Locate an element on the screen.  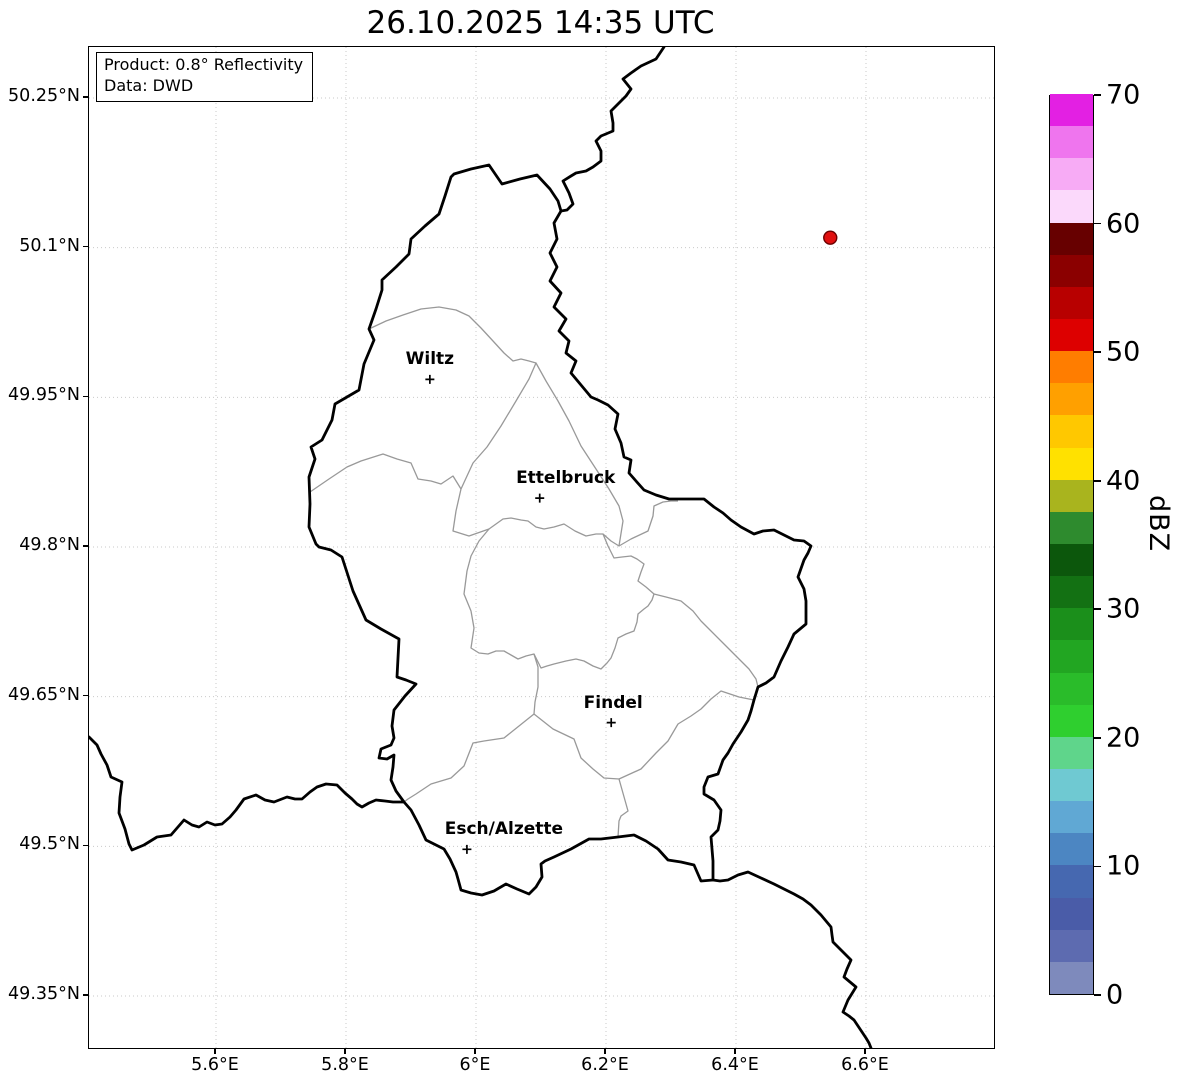
colorbar-tick-label: 40 is located at coordinates (1123, 481).